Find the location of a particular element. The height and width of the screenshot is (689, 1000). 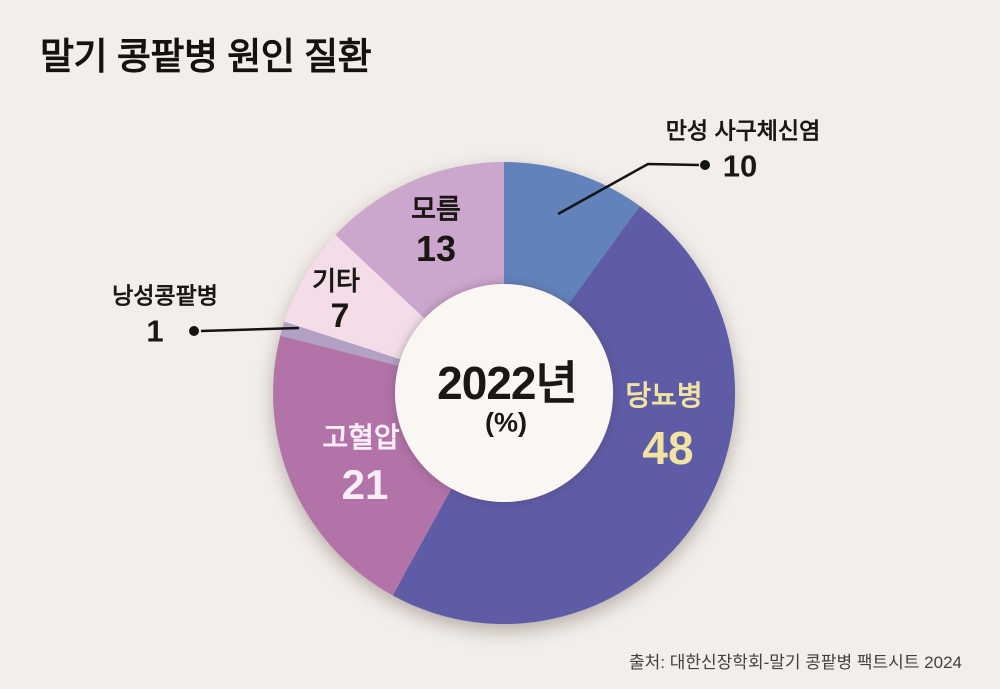

leader-dot-glomerulonephritis is located at coordinates (705, 165).